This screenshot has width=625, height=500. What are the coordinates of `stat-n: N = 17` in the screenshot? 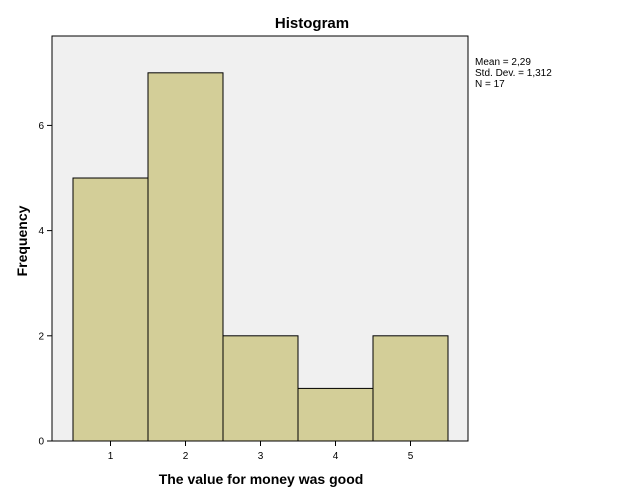 It's located at (490, 84).